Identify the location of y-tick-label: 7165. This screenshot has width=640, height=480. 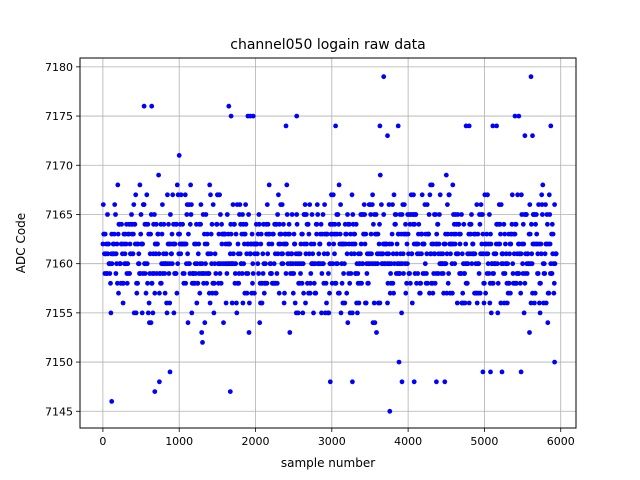
(59, 214).